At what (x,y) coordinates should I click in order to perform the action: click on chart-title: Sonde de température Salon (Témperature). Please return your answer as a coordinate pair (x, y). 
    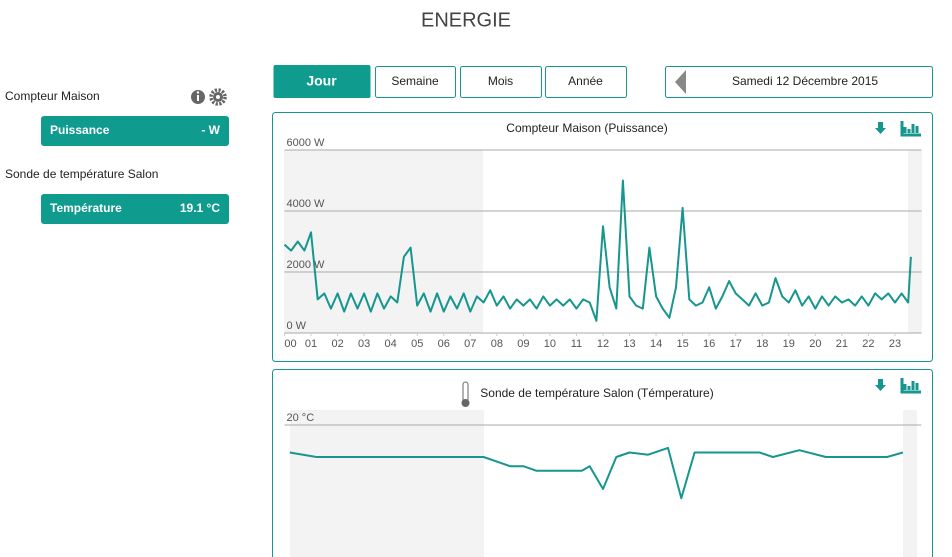
    Looking at the image, I should click on (596, 393).